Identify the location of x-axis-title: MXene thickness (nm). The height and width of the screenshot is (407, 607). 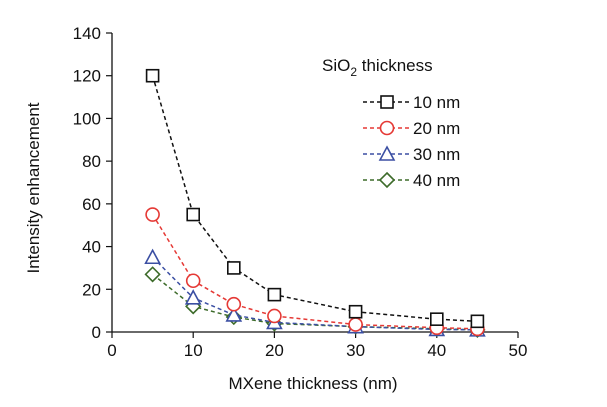
(312, 383).